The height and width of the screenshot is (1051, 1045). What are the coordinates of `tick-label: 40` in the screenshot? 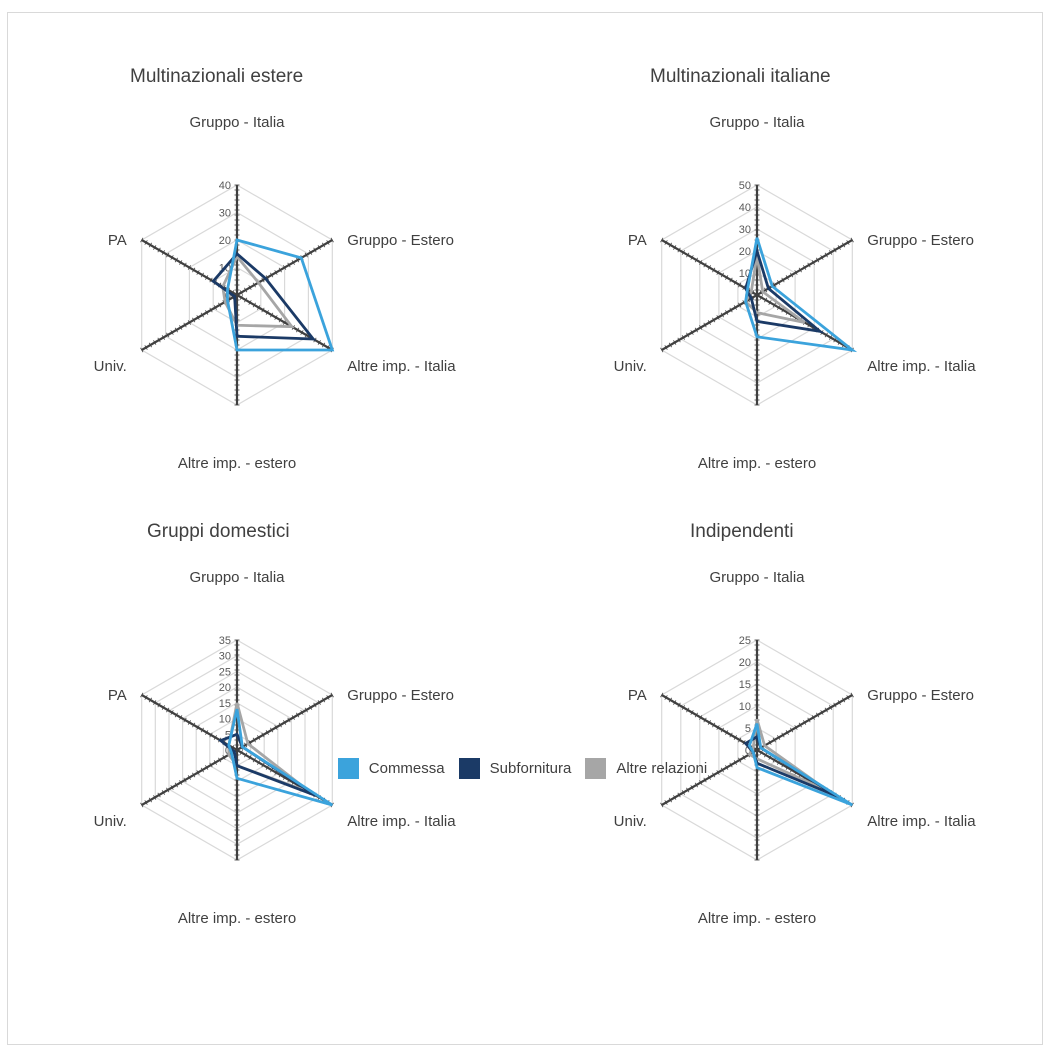 It's located at (745, 208).